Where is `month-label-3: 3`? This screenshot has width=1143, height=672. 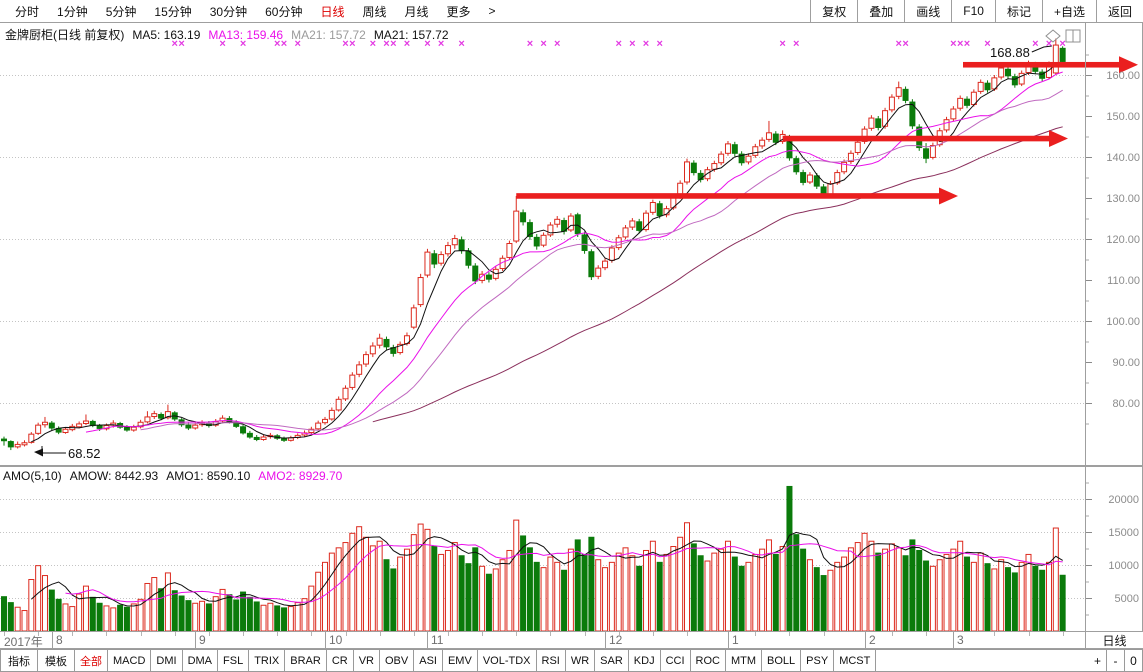
month-label-3: 3 is located at coordinates (960, 640).